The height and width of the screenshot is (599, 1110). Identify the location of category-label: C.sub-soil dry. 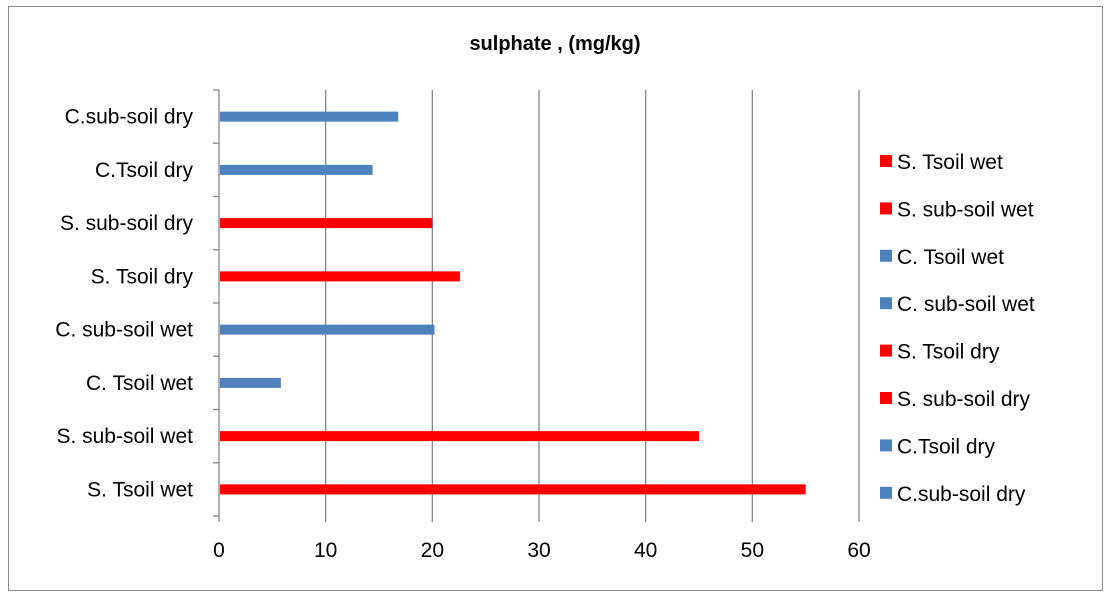
(129, 117).